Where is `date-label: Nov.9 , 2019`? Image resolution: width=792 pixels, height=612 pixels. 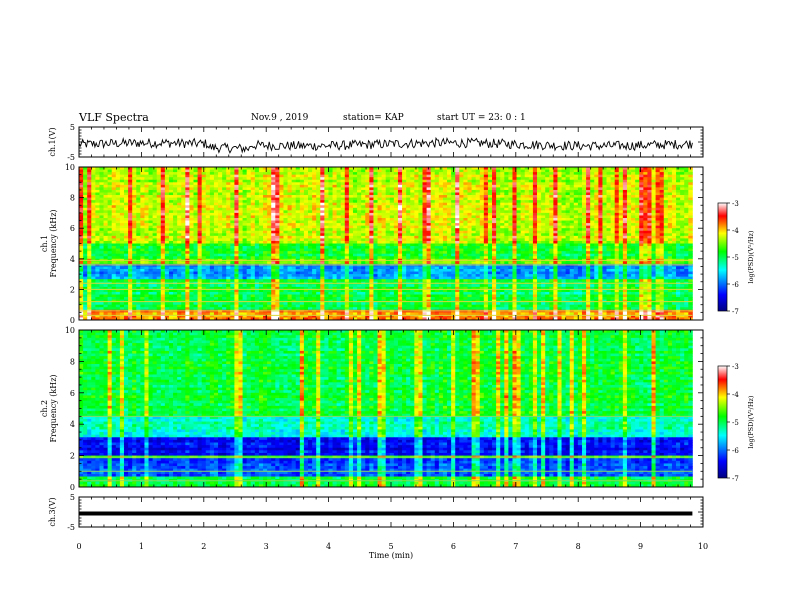
date-label: Nov.9 , 2019 is located at coordinates (280, 118).